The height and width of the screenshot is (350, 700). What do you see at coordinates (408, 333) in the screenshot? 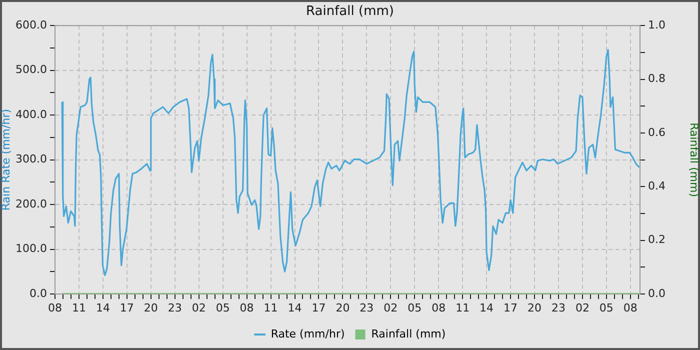
I see `legend-label: Rainfall (mm)` at bounding box center [408, 333].